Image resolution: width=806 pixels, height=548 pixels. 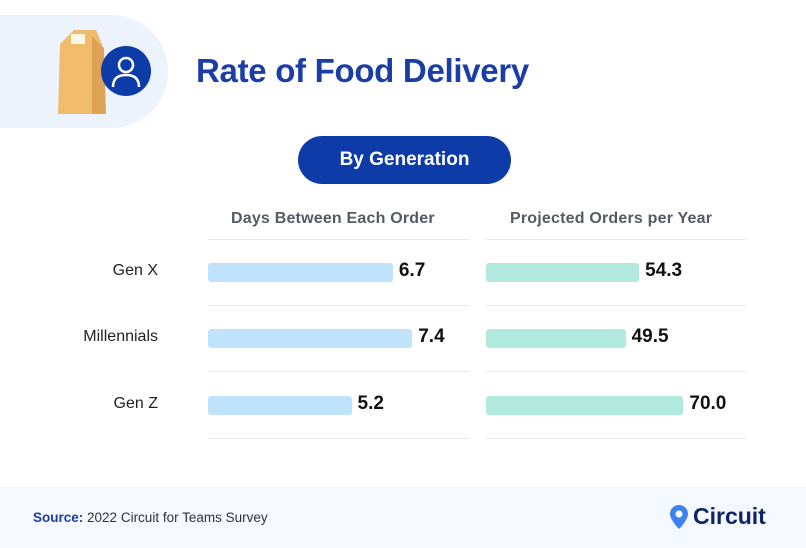 I want to click on value-label: 49.5, so click(x=650, y=336).